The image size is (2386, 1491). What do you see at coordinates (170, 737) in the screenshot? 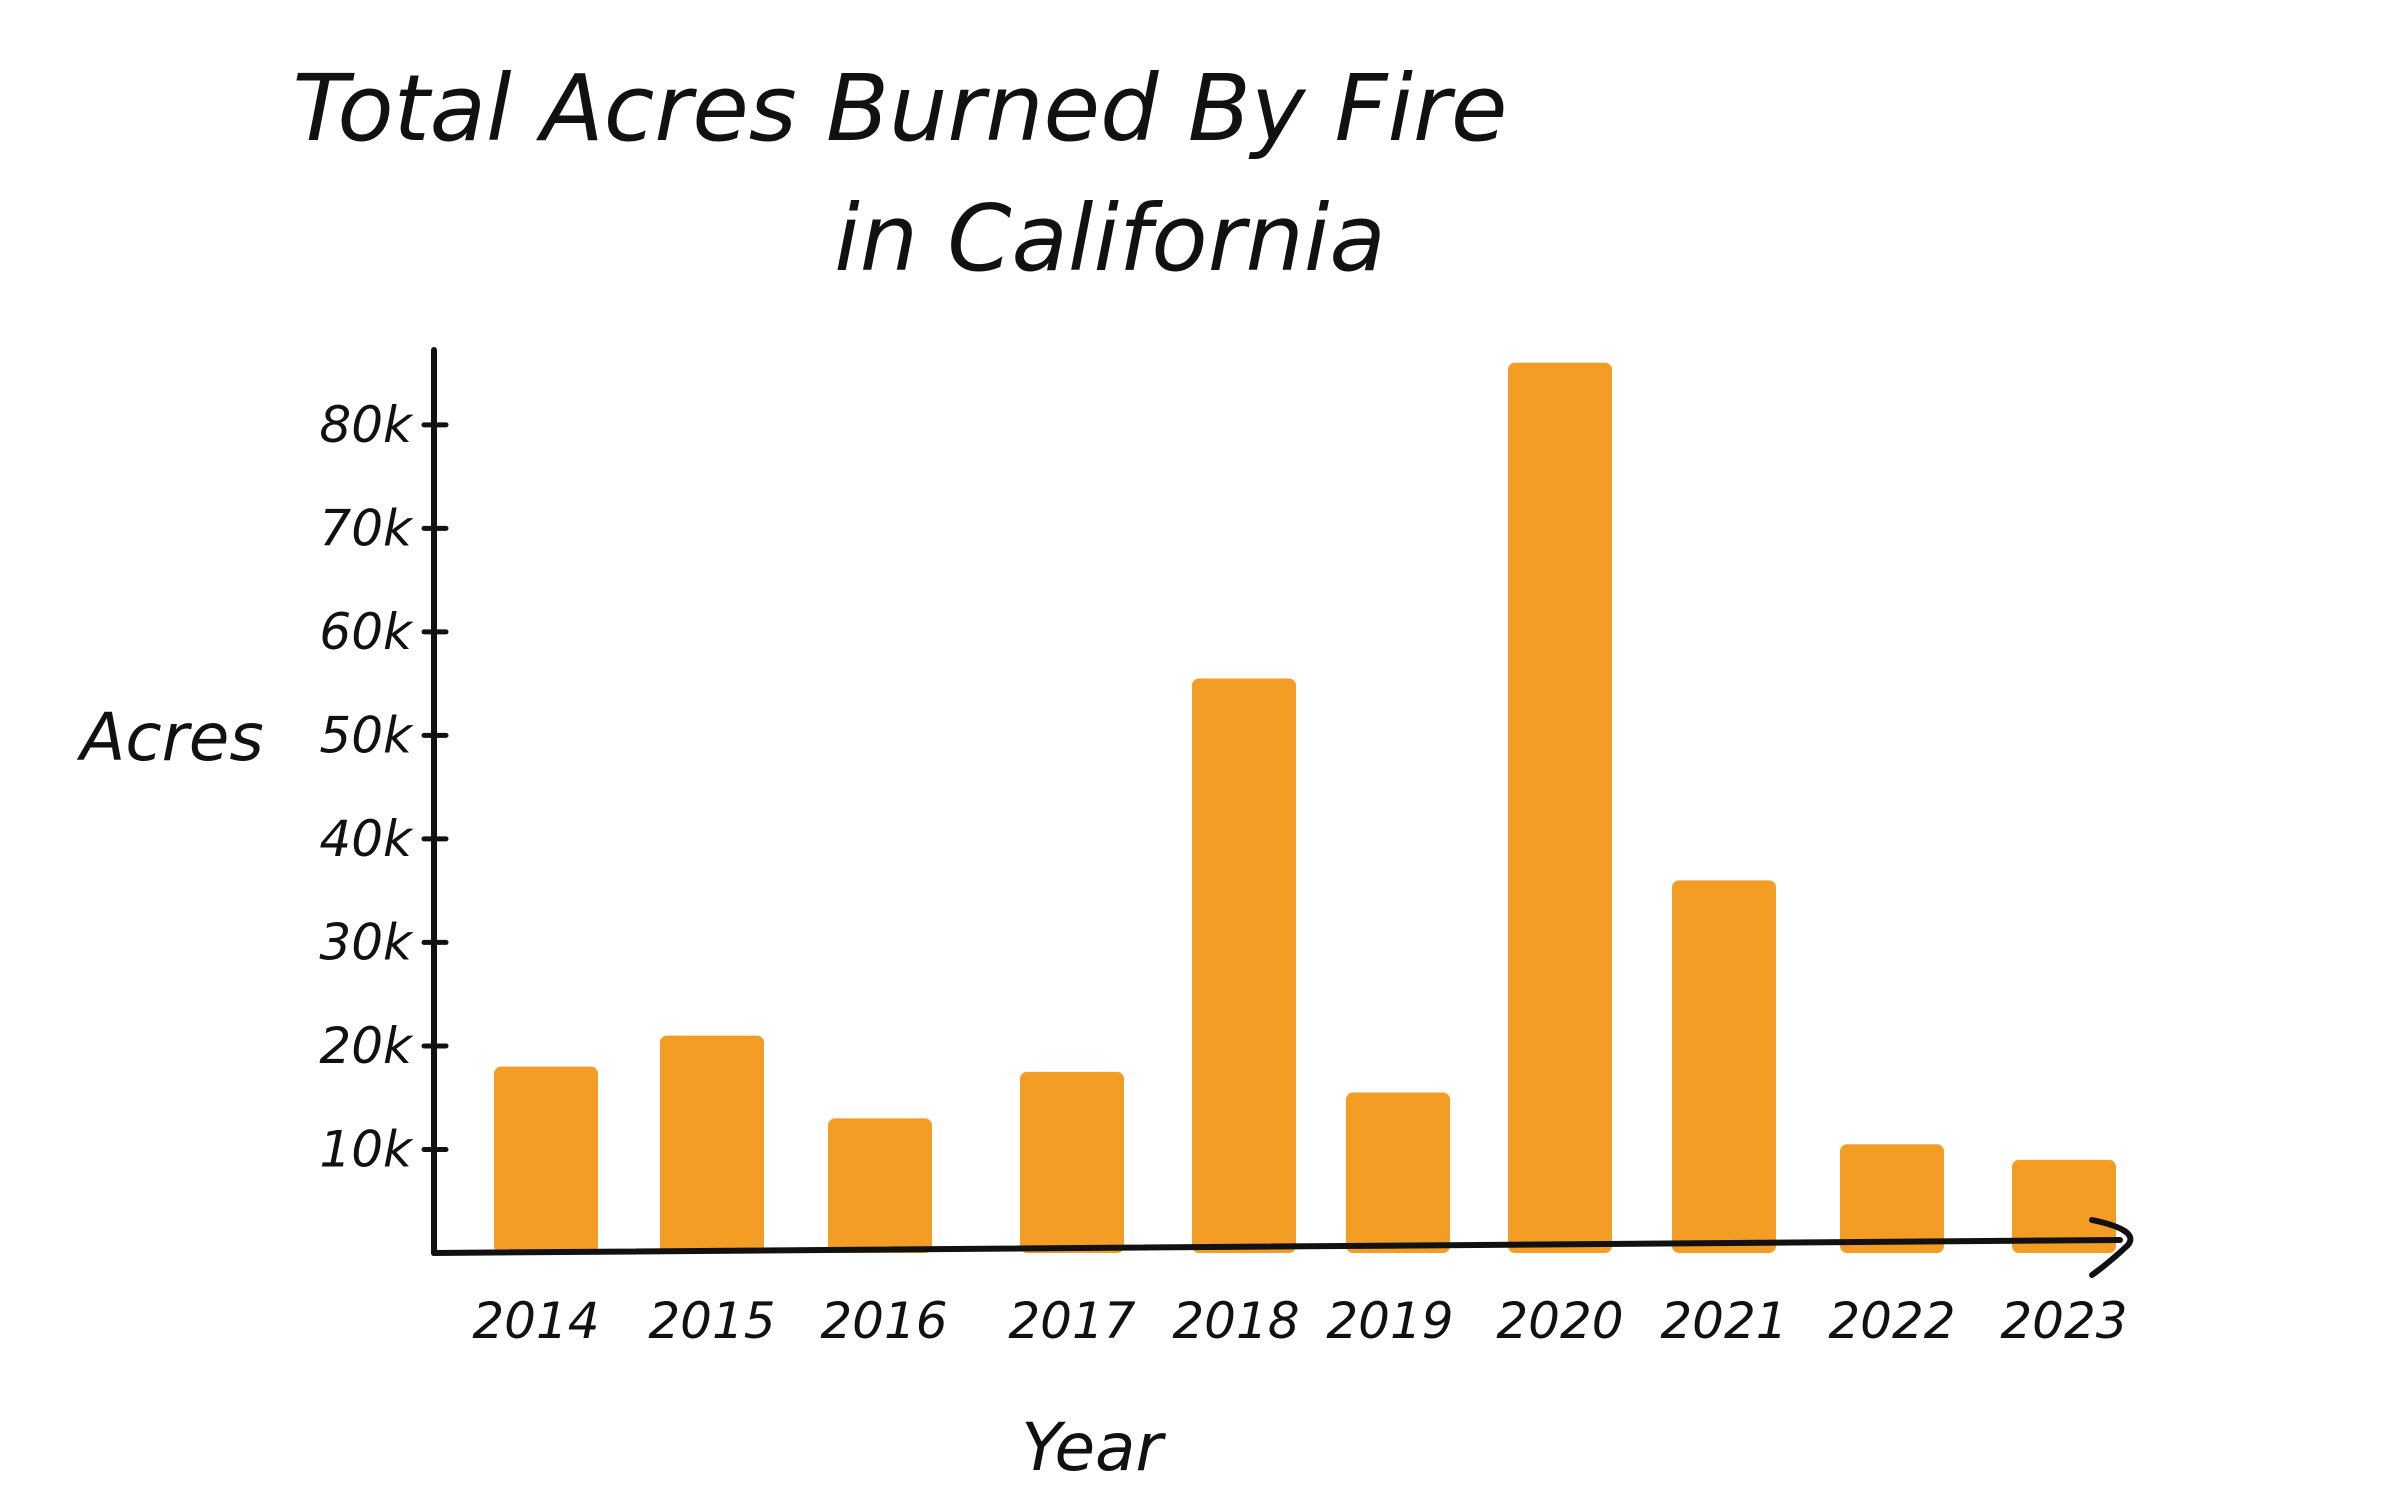
I see `y-axis-title: Acres` at bounding box center [170, 737].